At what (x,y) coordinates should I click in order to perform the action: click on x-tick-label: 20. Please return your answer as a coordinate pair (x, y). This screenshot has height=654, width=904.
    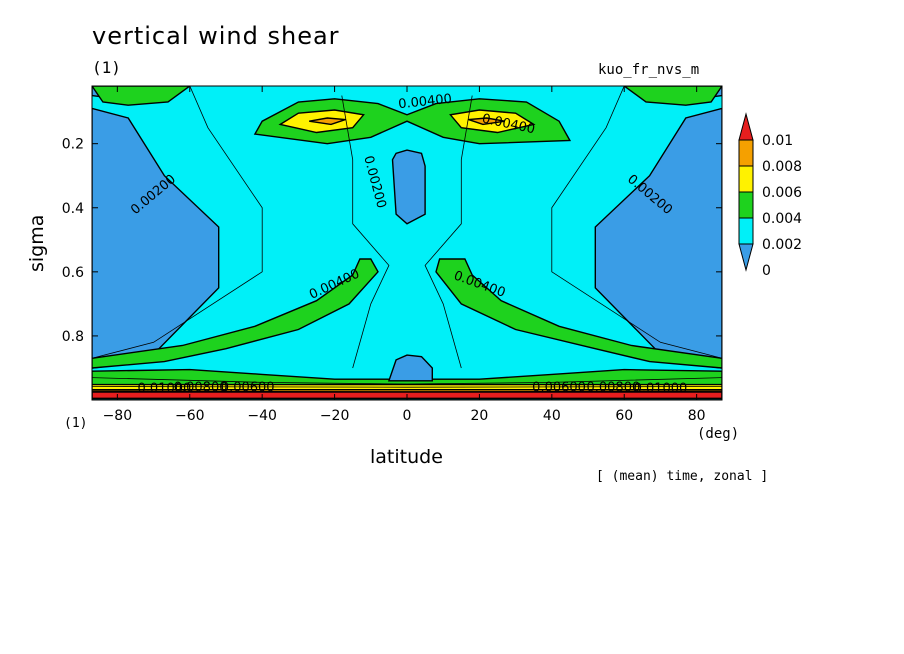
    Looking at the image, I should click on (479, 416).